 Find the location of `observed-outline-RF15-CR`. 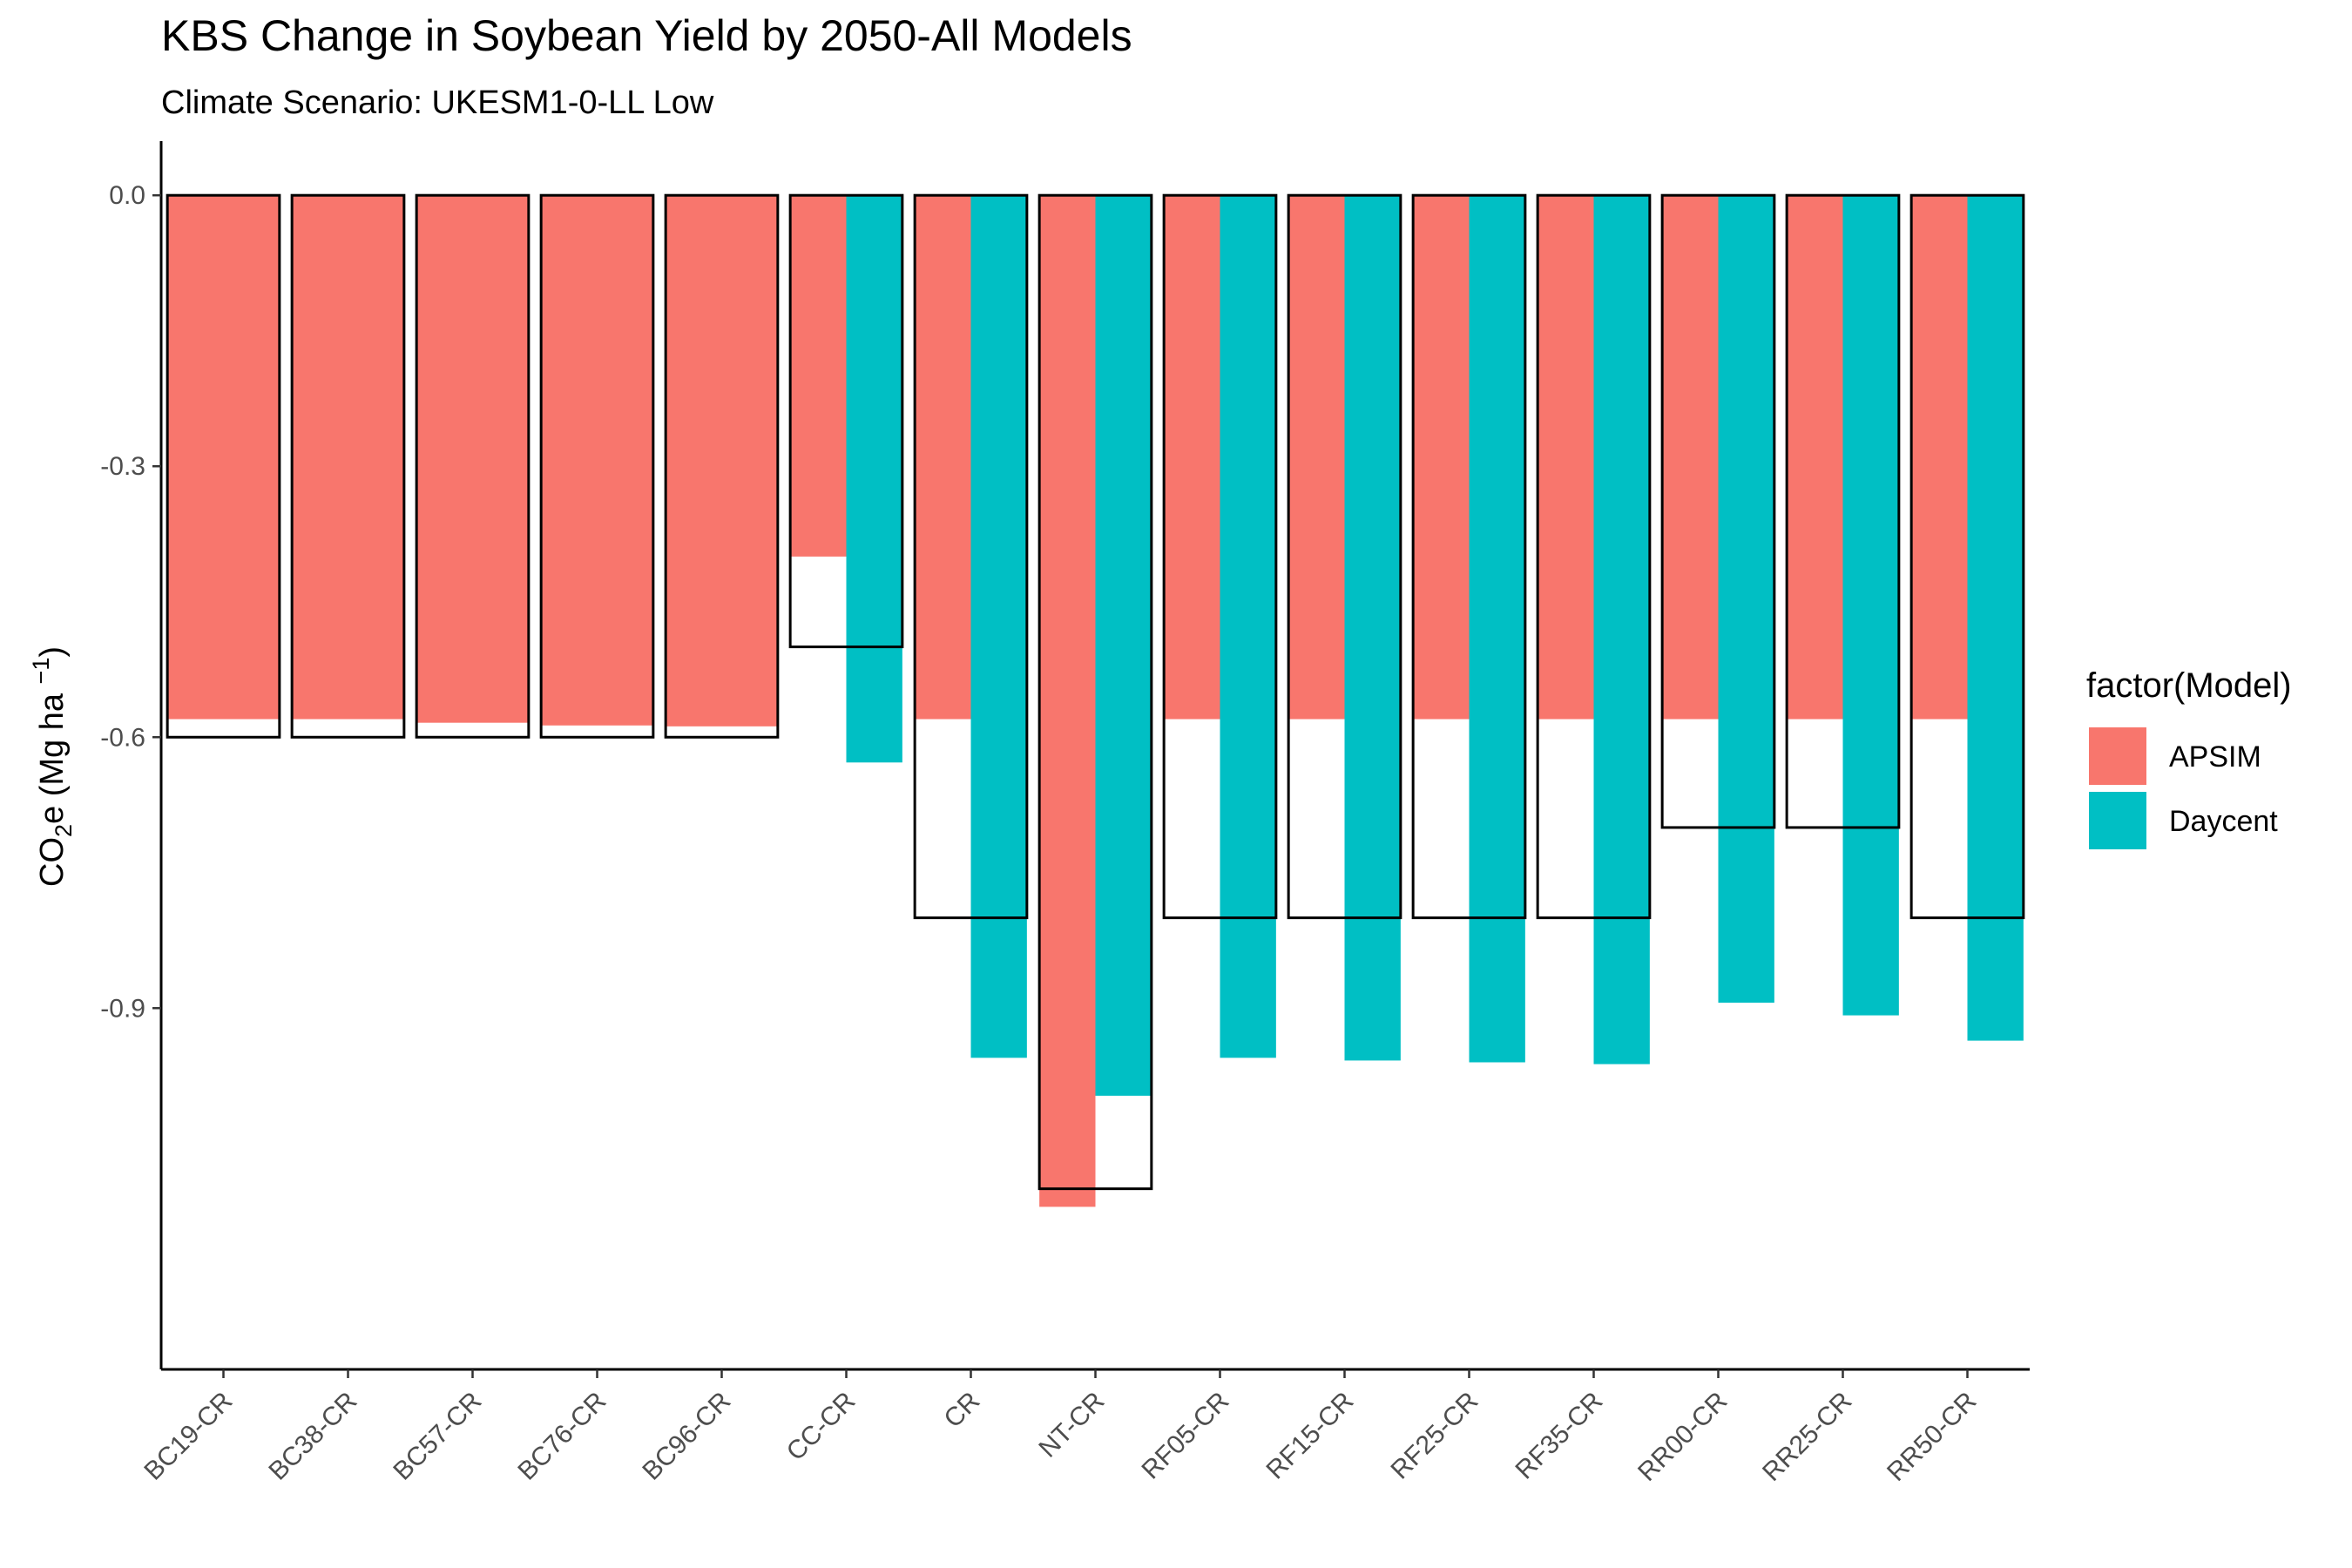

observed-outline-RF15-CR is located at coordinates (1344, 556).